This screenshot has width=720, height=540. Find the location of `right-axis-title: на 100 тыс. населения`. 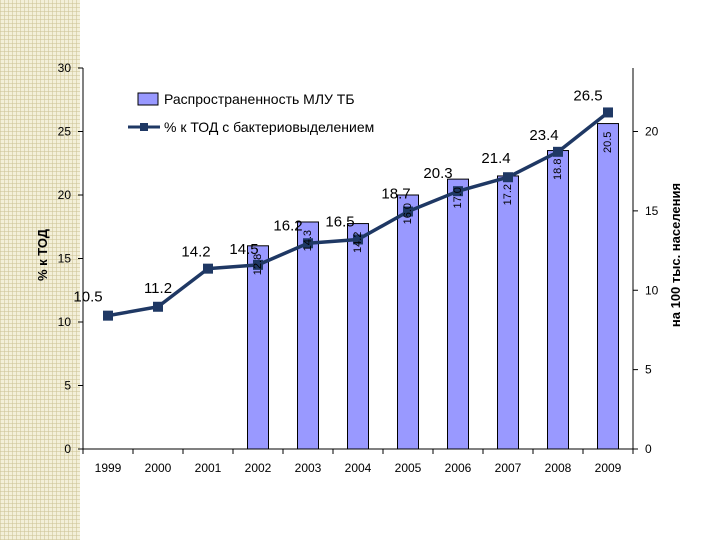

right-axis-title: на 100 тыс. населения is located at coordinates (675, 255).